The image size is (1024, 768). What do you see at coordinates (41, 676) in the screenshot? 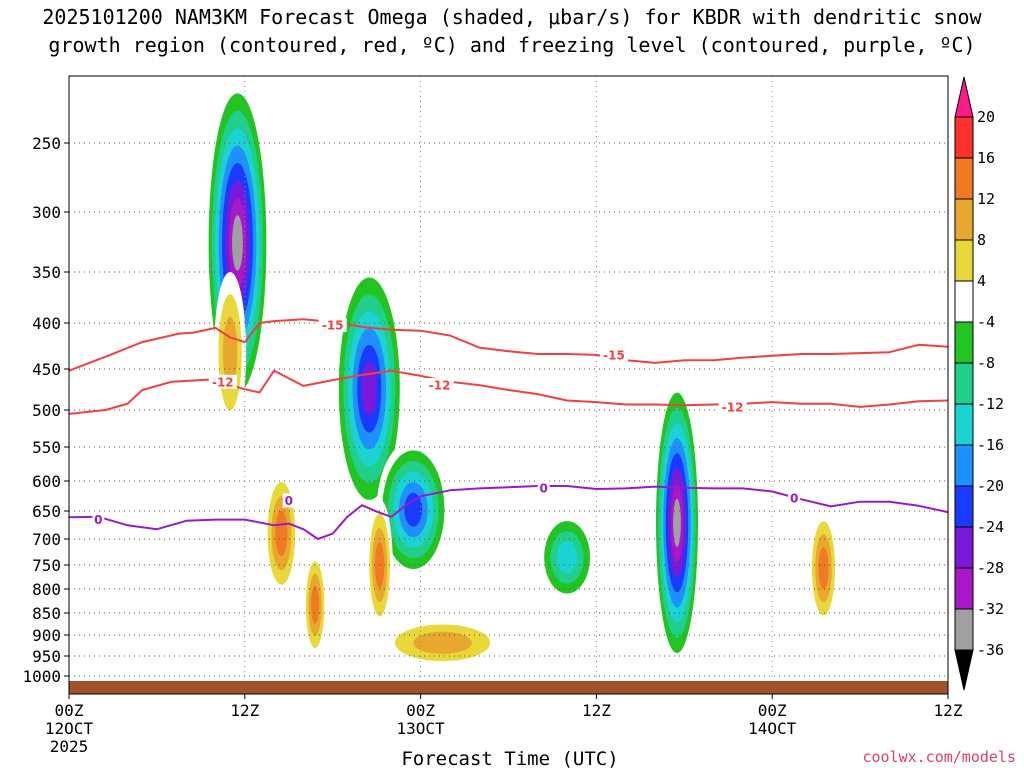
I see `y-tick-label-1000: 1000` at bounding box center [41, 676].